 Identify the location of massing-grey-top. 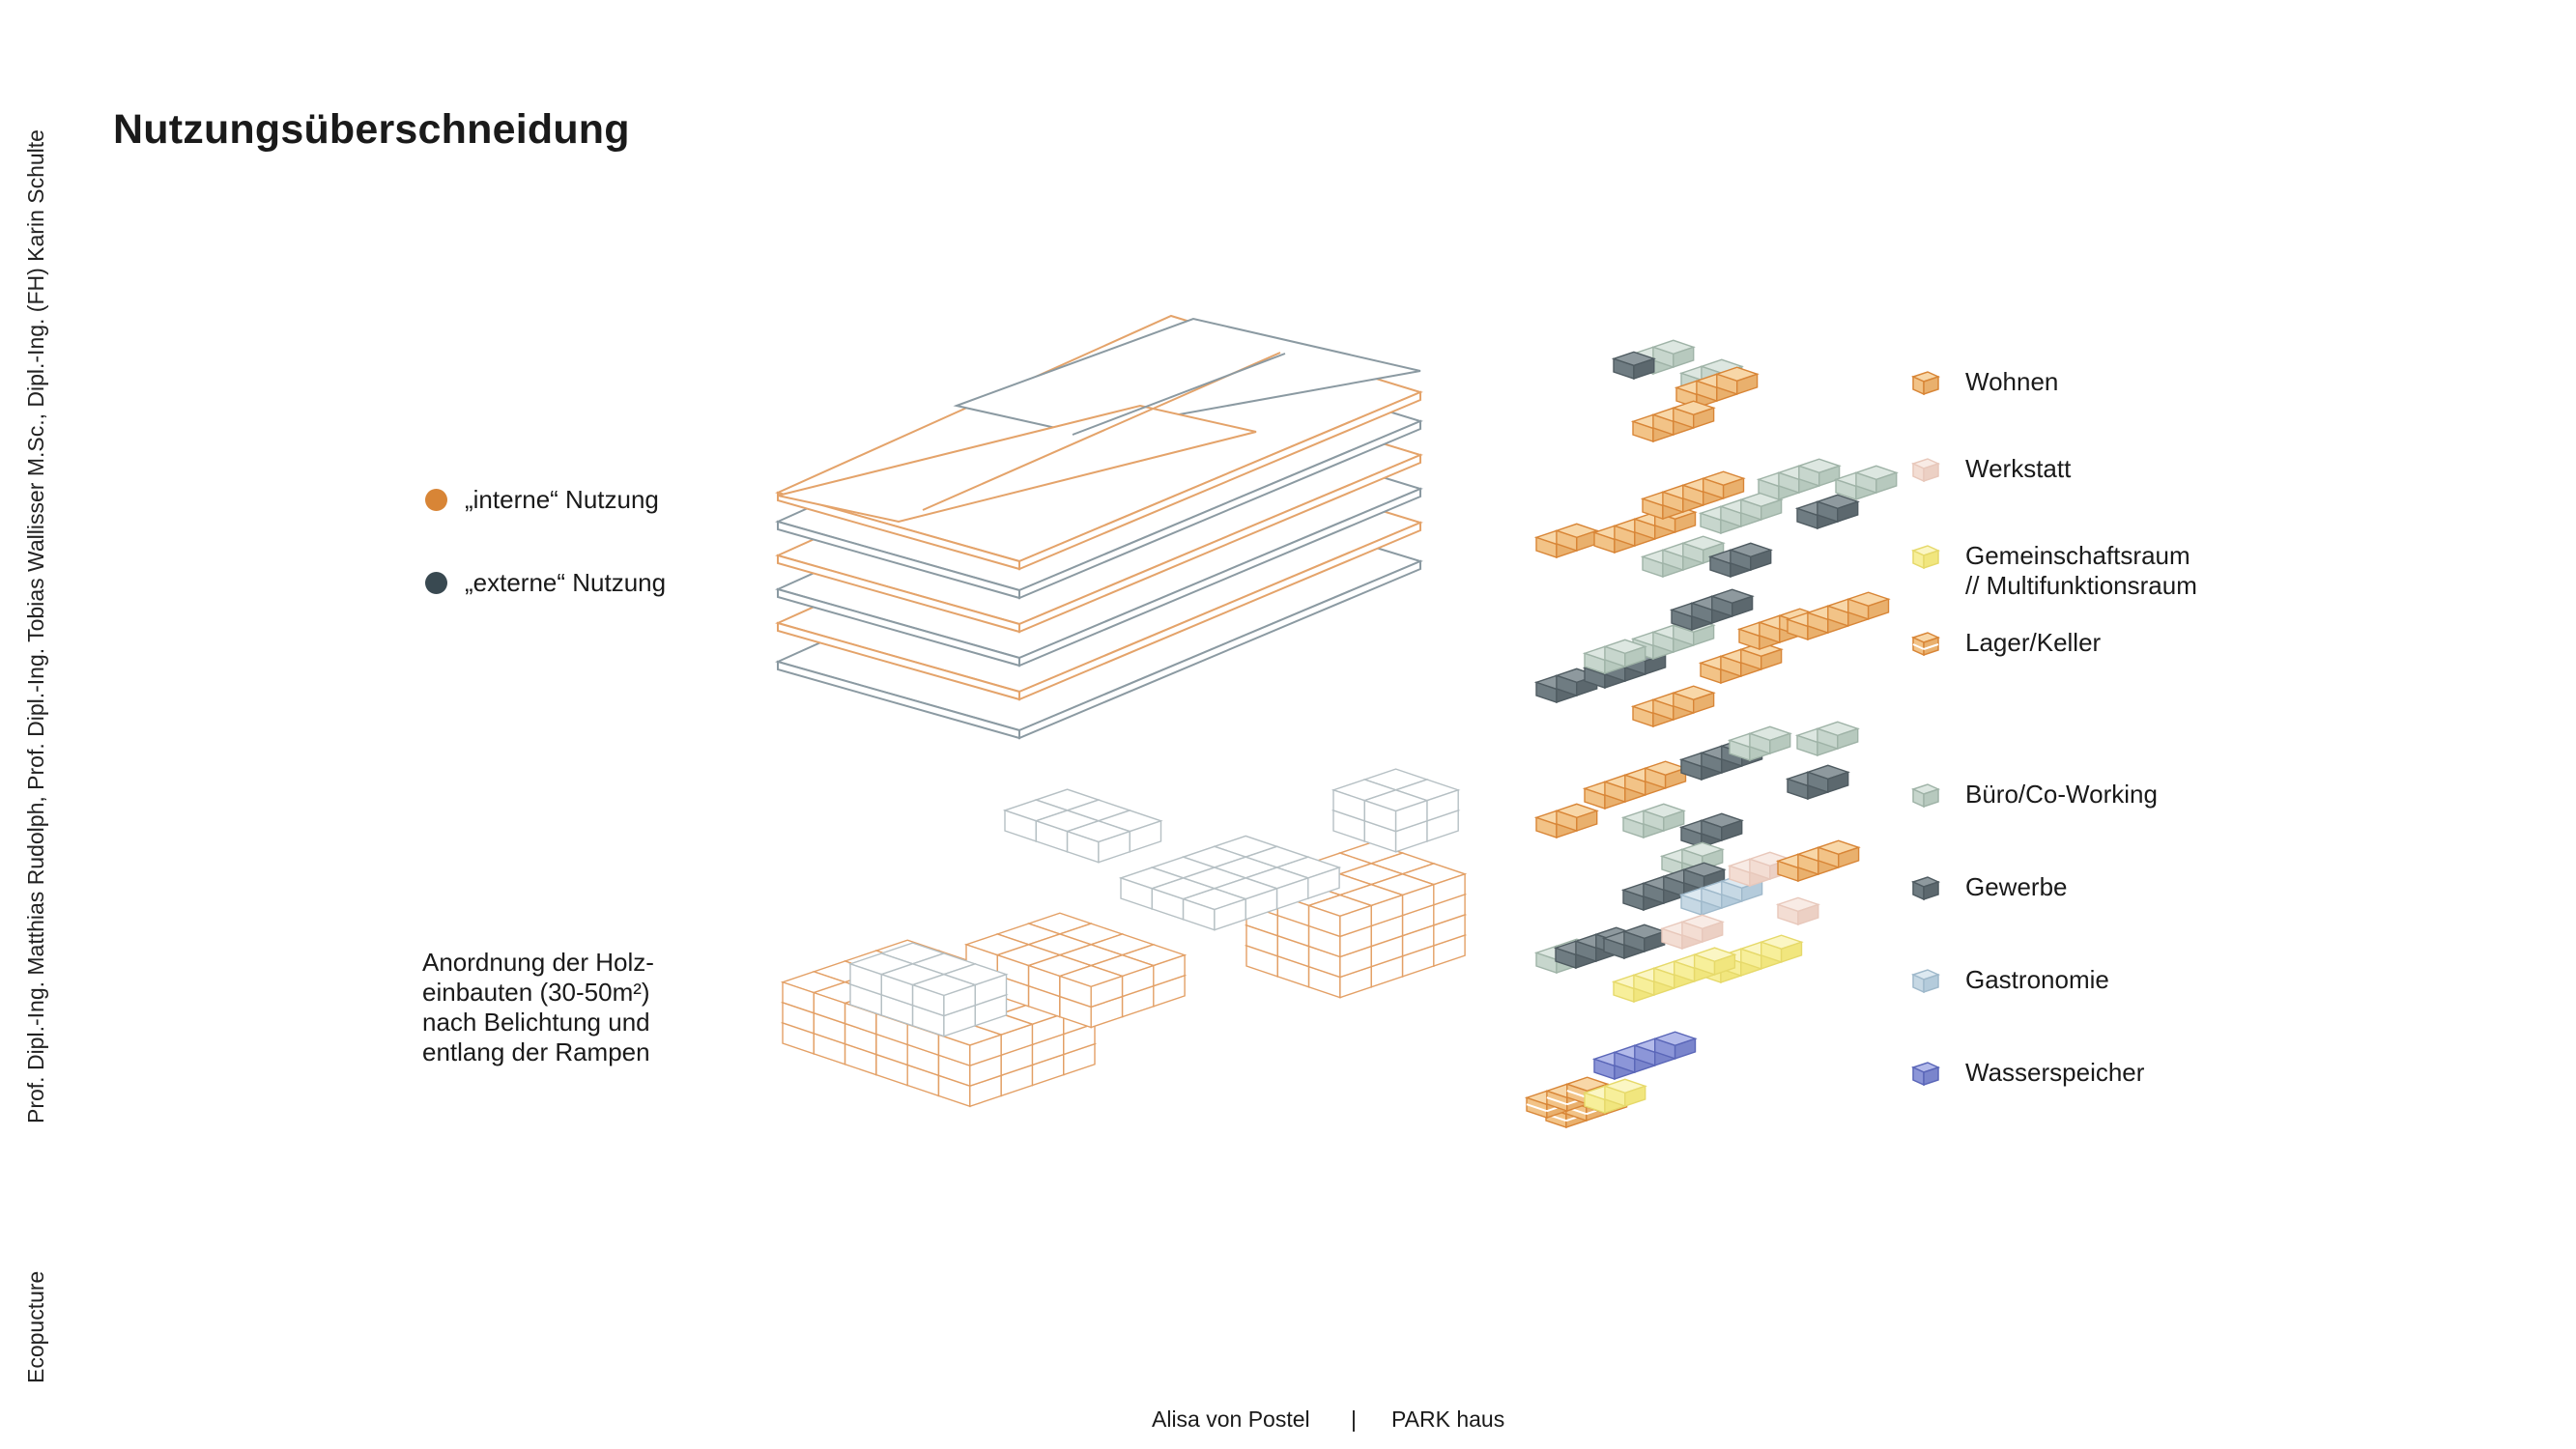
(1082, 826).